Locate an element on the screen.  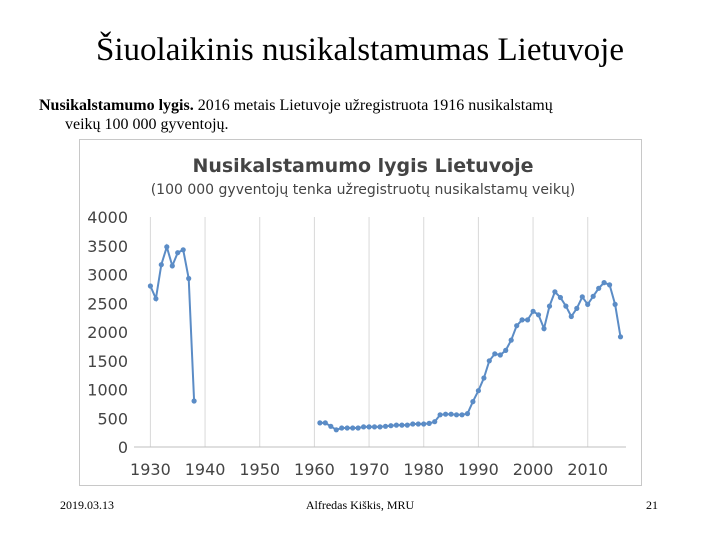
chart-title: Nusikalstamumo lygis Lietuvoje is located at coordinates (362, 166).